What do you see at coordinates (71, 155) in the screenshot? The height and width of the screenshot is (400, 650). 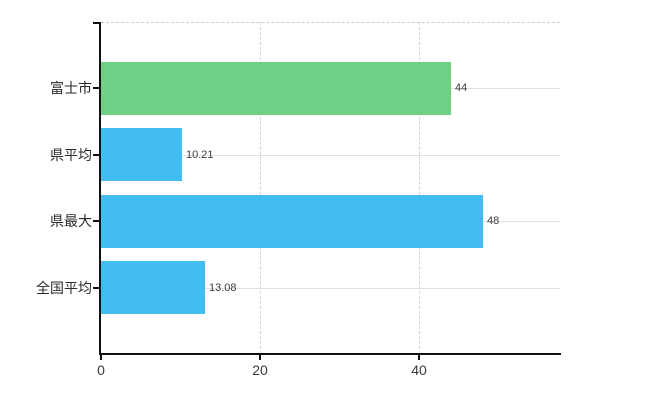 I see `category-label: 県平均` at bounding box center [71, 155].